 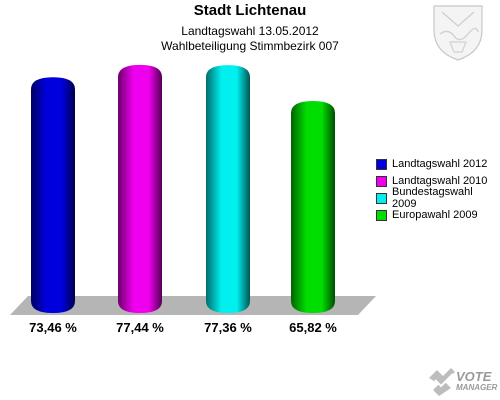 I want to click on legend-label: Landtagswahl 2012, so click(x=440, y=164).